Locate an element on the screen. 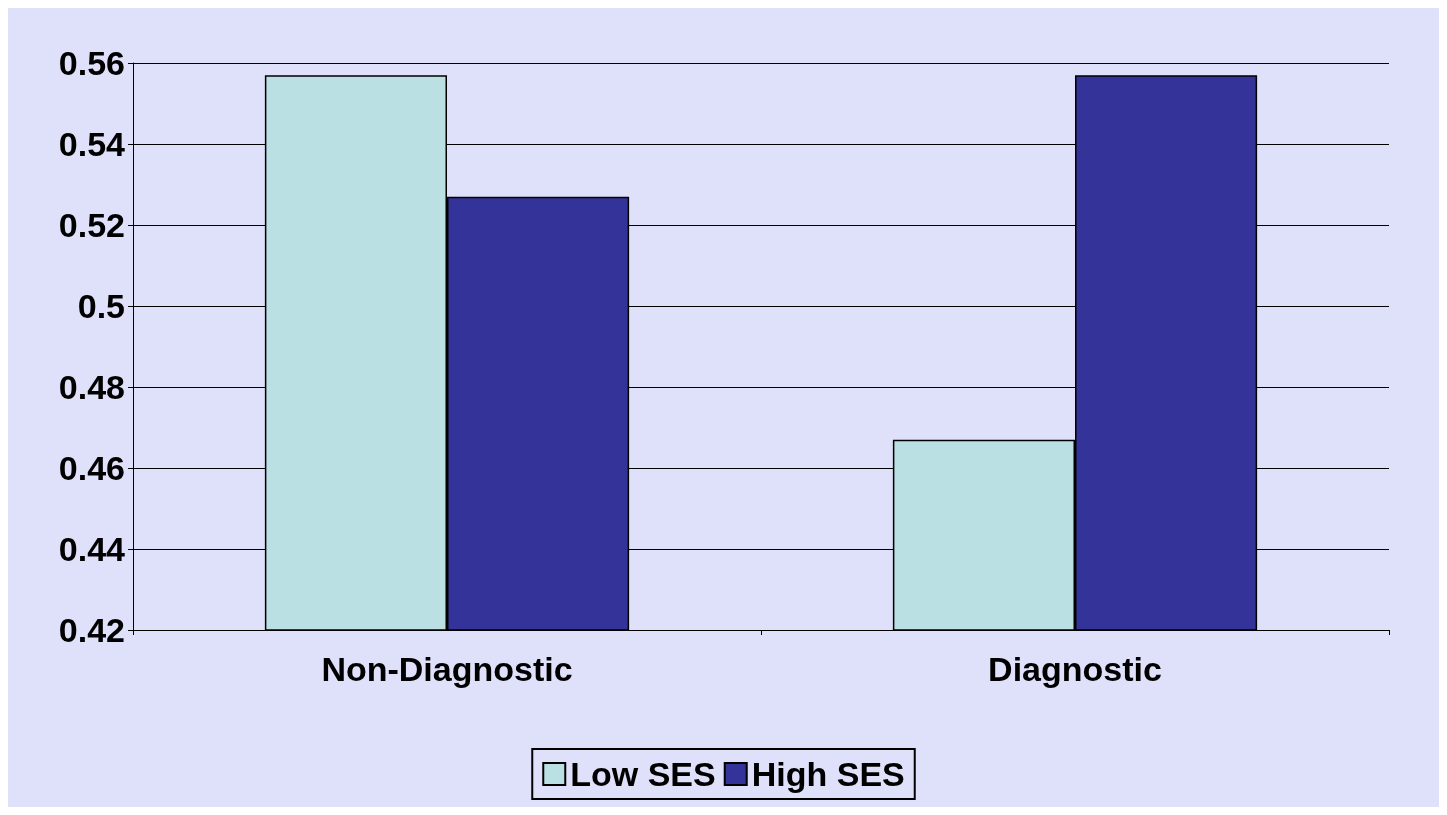 The image size is (1447, 815). y-tick-label: 0.46 is located at coordinates (91, 468).